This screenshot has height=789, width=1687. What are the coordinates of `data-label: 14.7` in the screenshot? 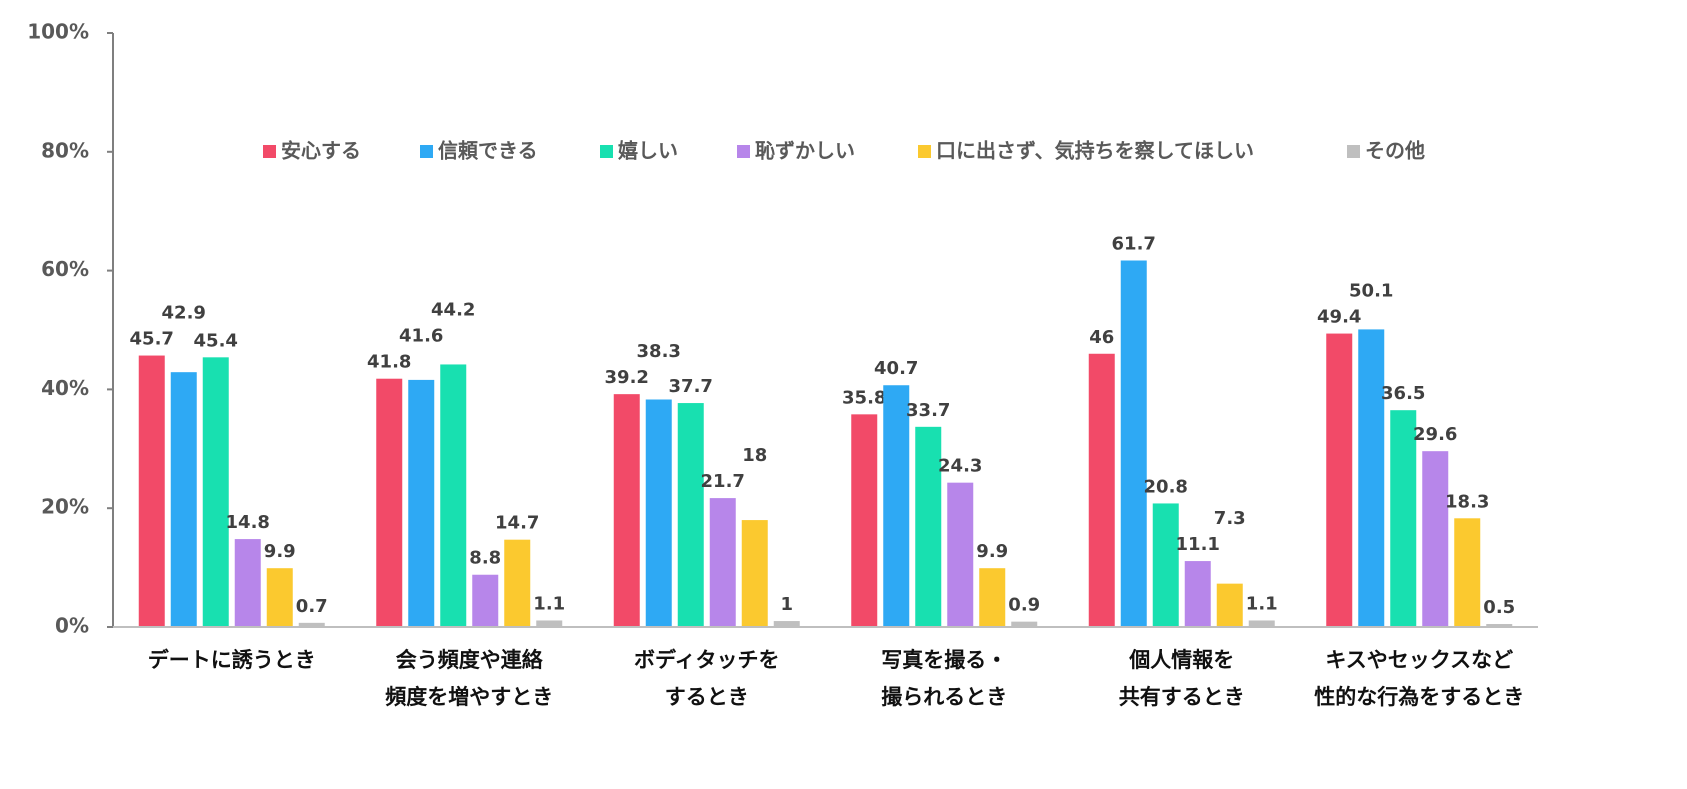 It's located at (517, 523).